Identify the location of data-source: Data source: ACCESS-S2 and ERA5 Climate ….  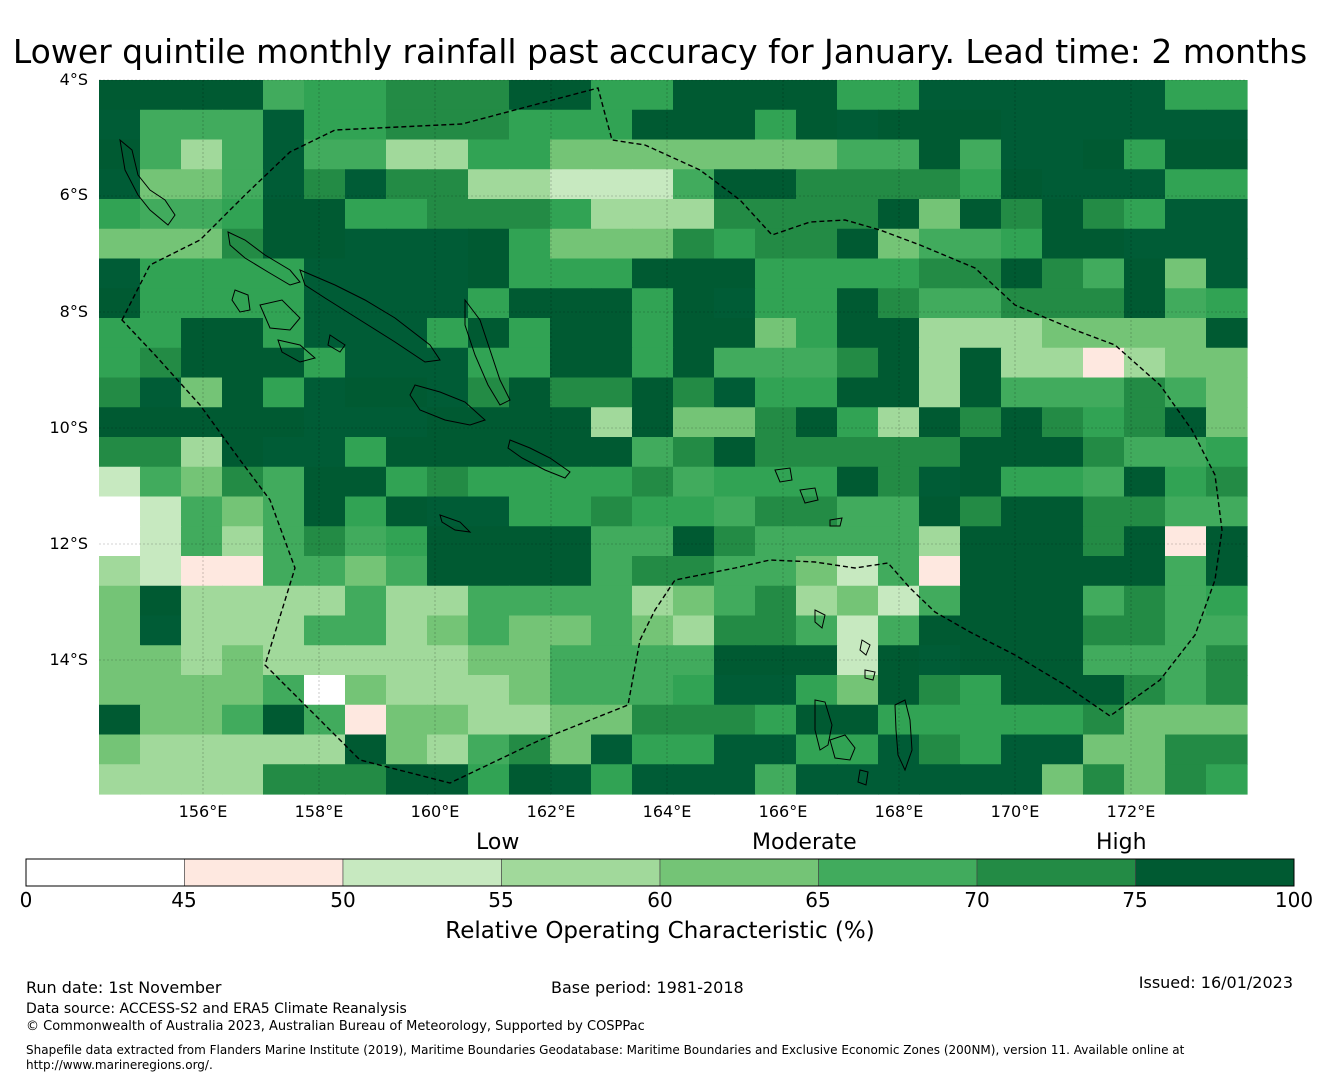
(216, 1009).